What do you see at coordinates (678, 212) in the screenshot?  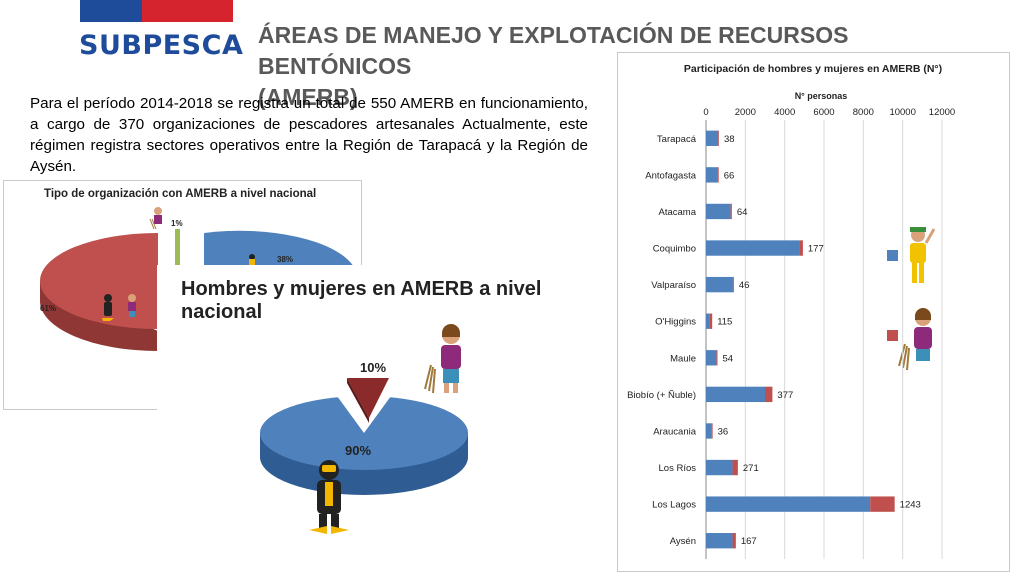 I see `category-label: Atacama` at bounding box center [678, 212].